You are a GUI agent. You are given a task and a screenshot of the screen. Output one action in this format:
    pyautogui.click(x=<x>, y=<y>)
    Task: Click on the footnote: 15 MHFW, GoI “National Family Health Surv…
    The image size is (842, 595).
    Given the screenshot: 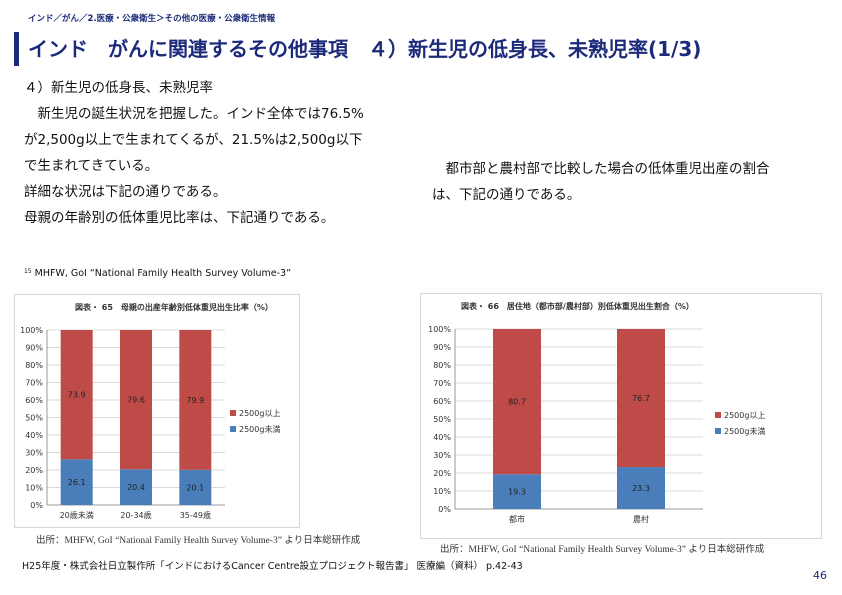 What is the action you would take?
    pyautogui.click(x=157, y=273)
    